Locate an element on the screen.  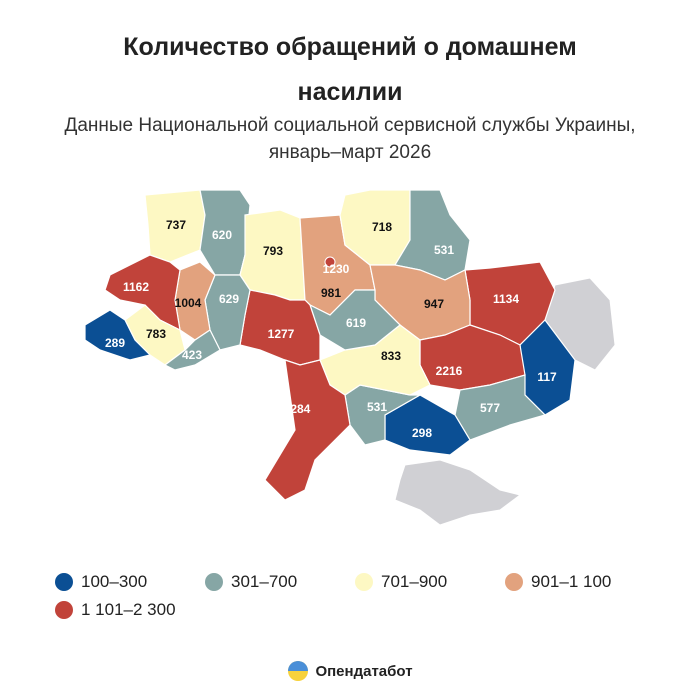
legend-label: 701–900 is located at coordinates (414, 581).